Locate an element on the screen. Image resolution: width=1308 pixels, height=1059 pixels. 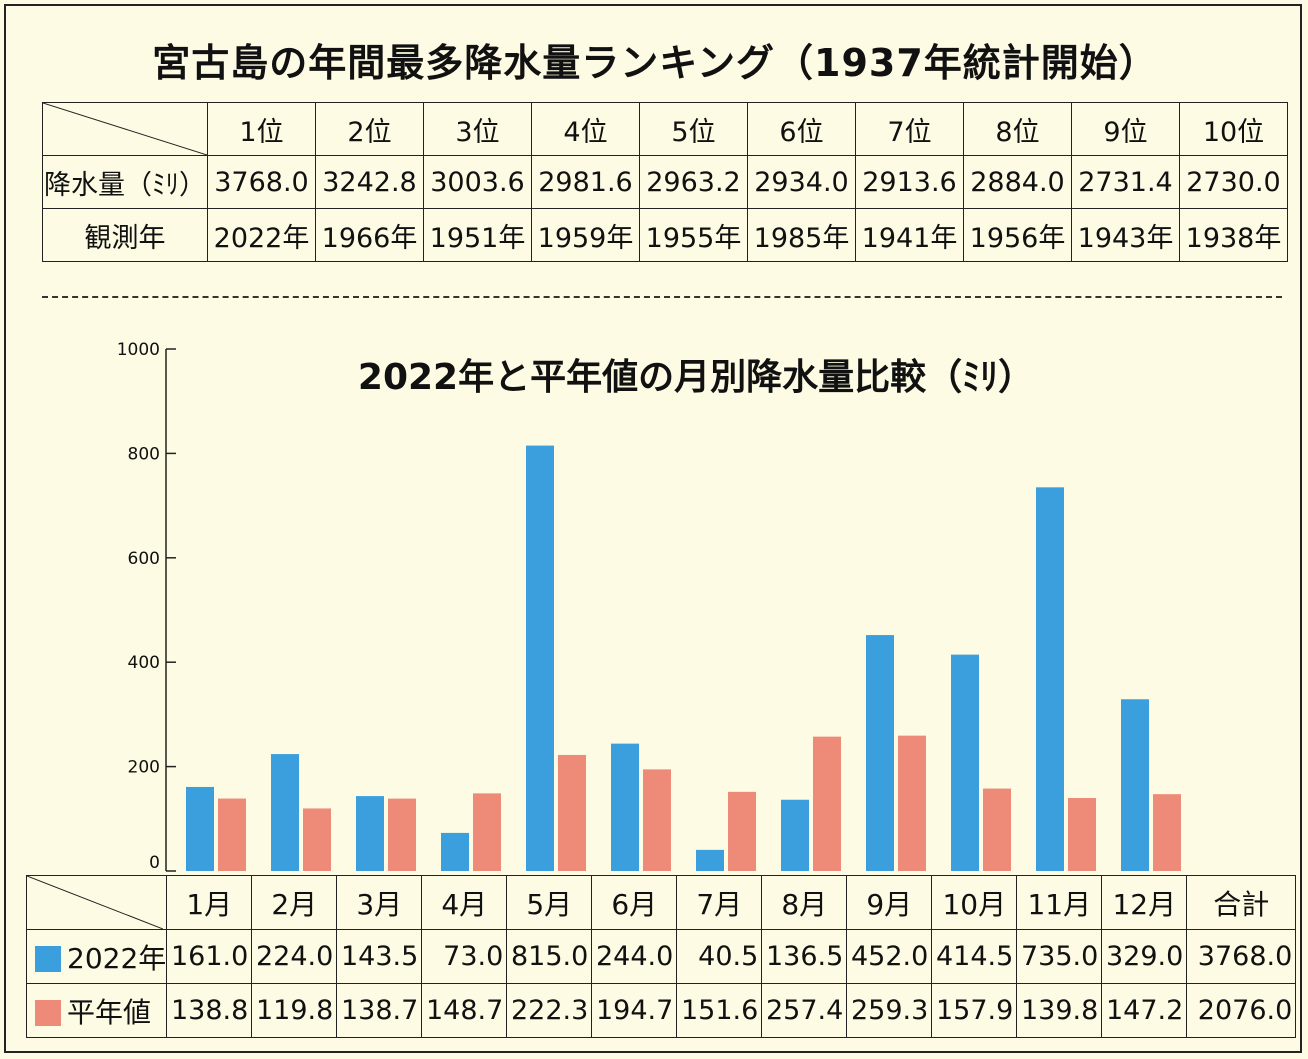
value-2022-cell: 414.5 is located at coordinates (974, 956).